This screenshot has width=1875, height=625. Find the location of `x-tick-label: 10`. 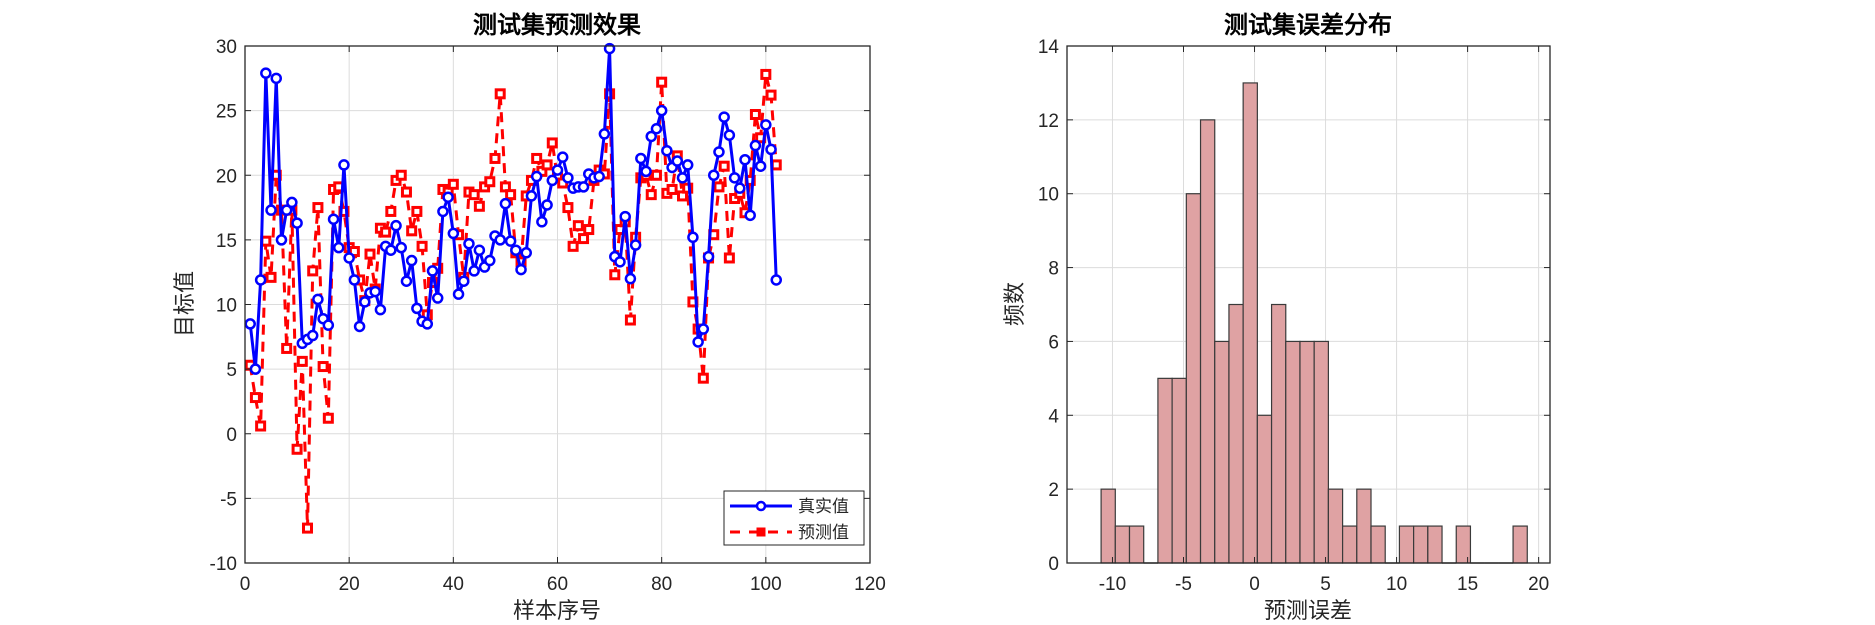

x-tick-label: 10 is located at coordinates (1396, 584).